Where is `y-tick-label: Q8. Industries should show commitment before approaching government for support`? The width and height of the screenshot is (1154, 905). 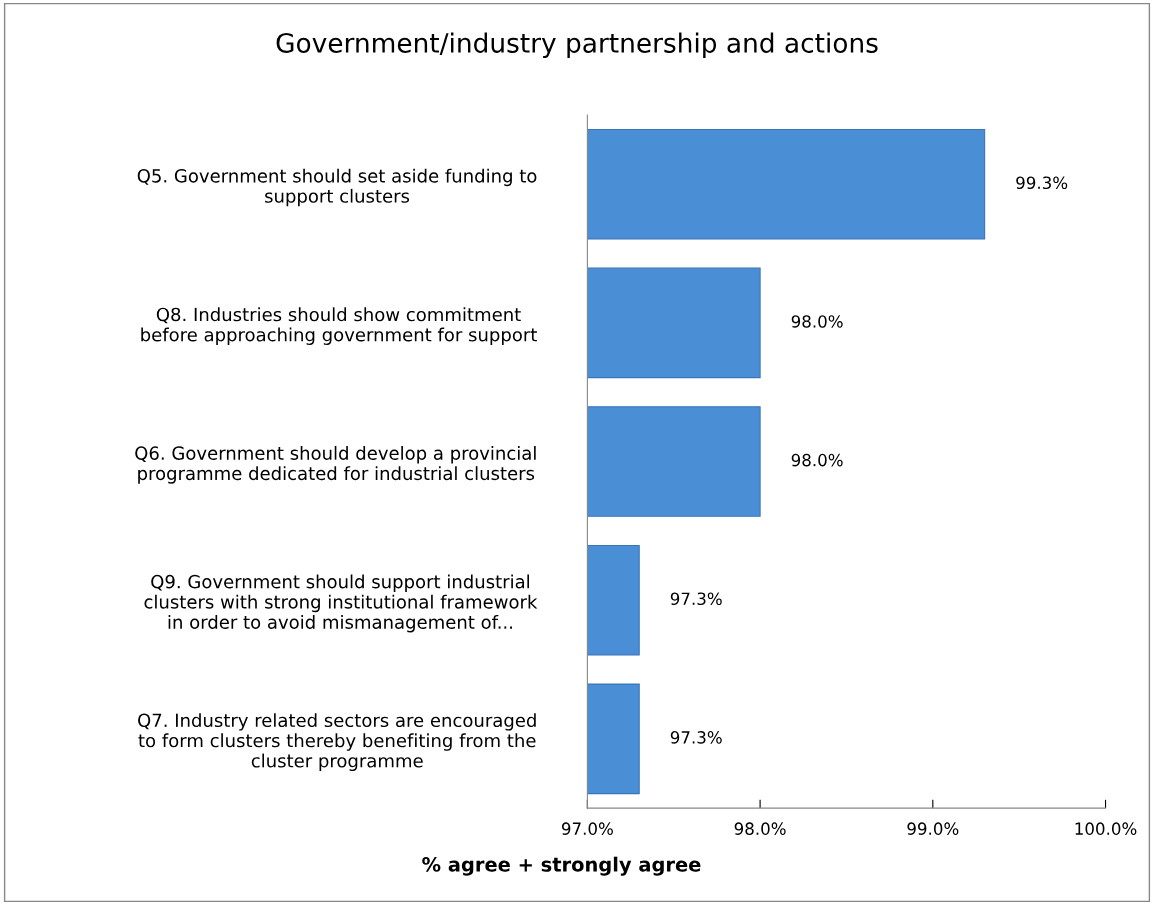 y-tick-label: Q8. Industries should show commitment before approaching government for support is located at coordinates (339, 326).